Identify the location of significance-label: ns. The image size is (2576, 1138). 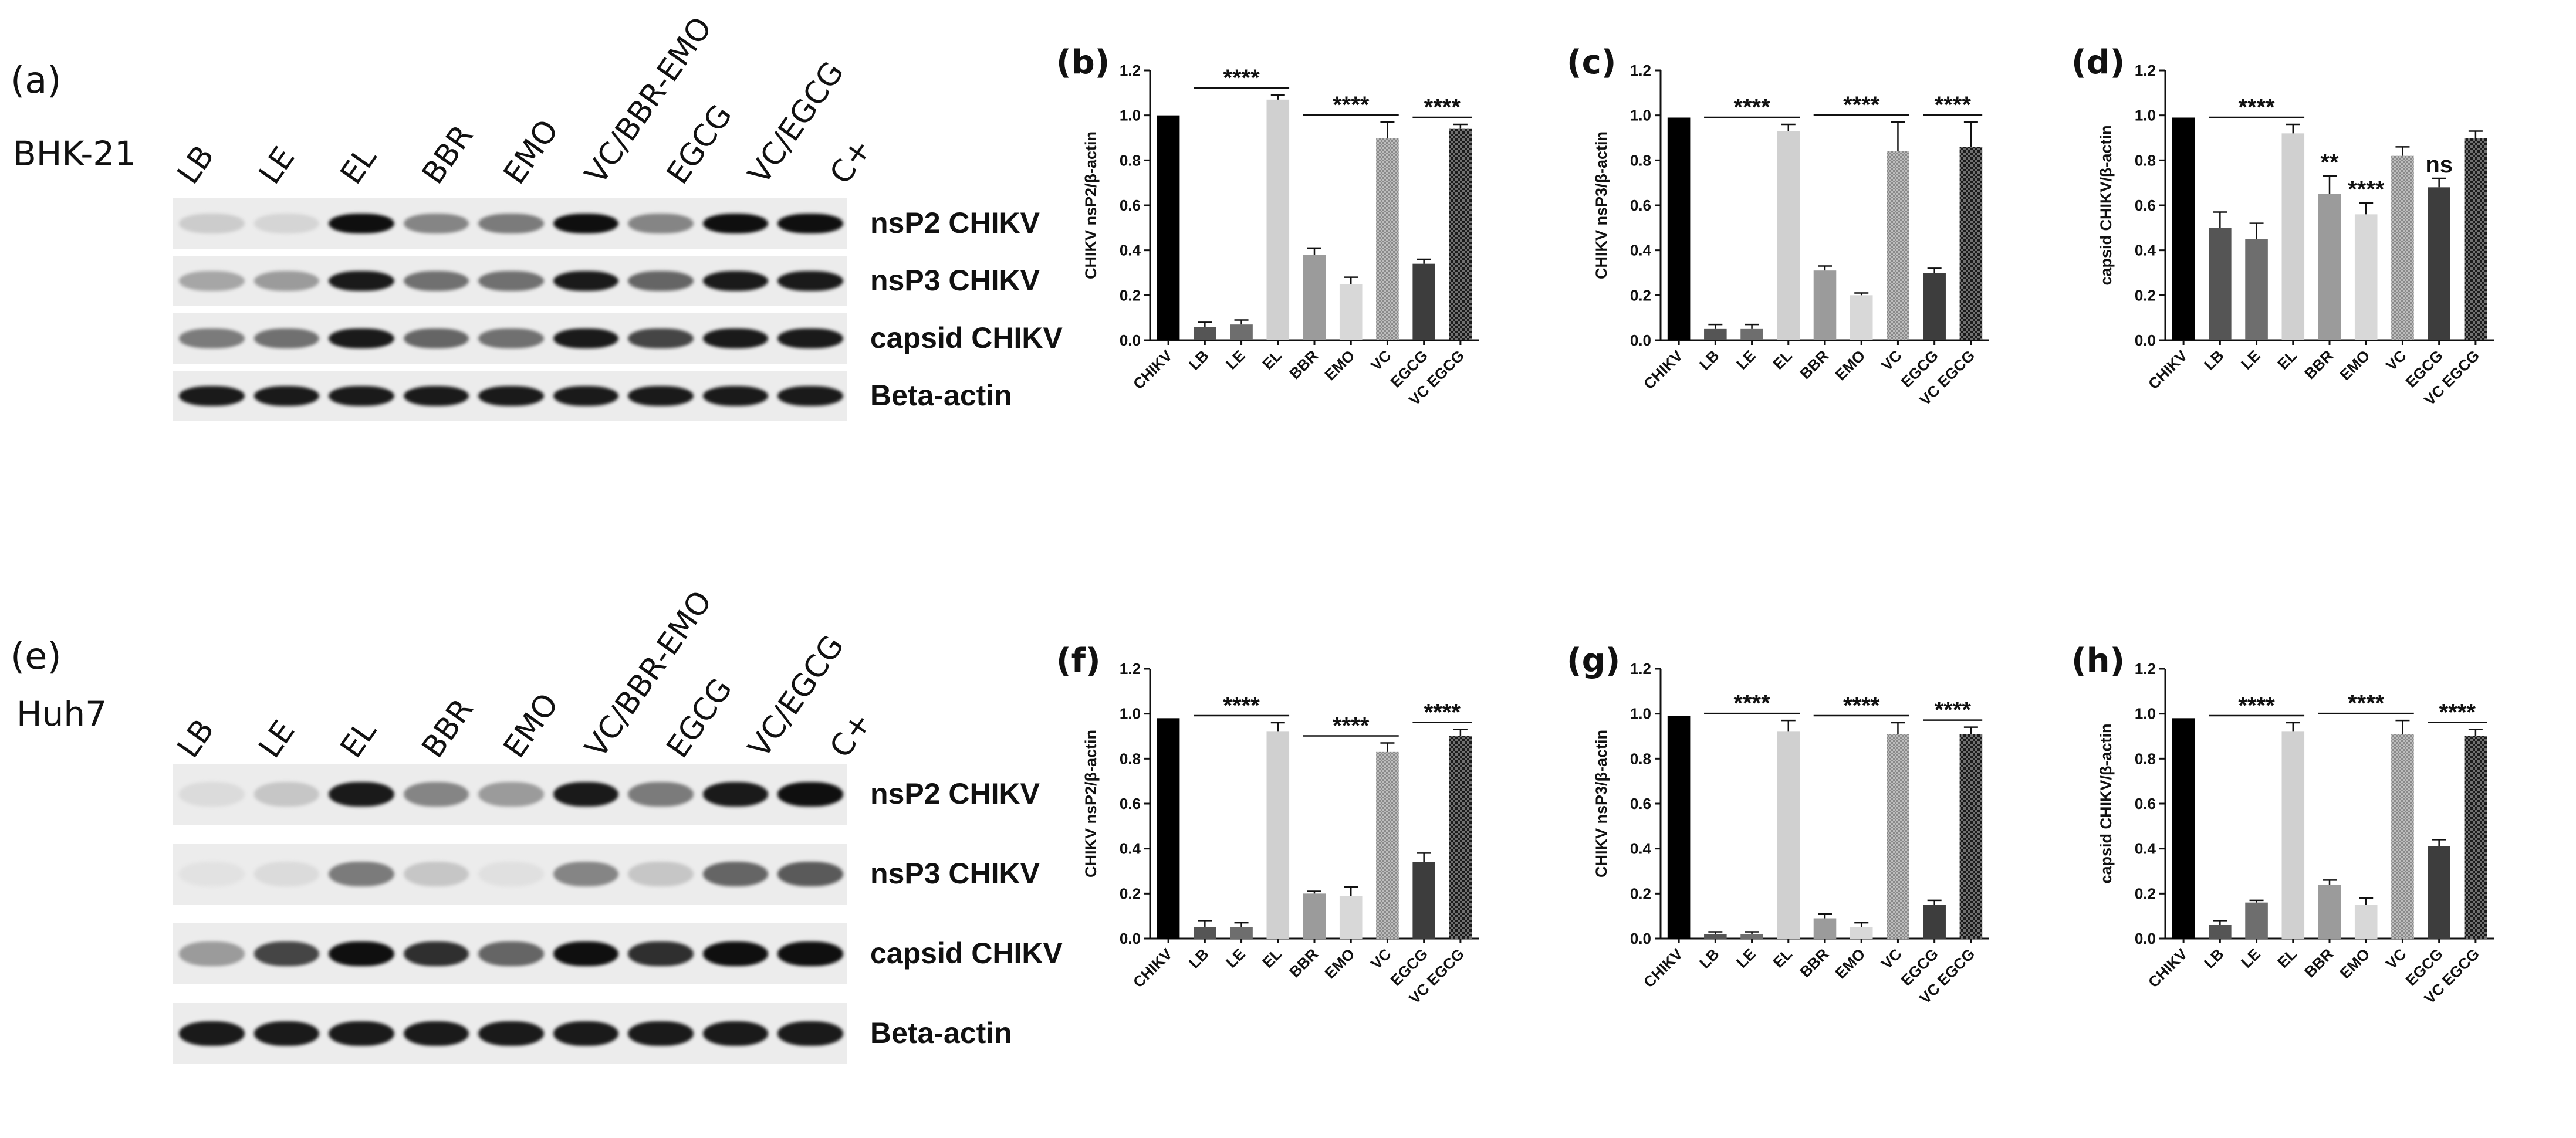
(2439, 165).